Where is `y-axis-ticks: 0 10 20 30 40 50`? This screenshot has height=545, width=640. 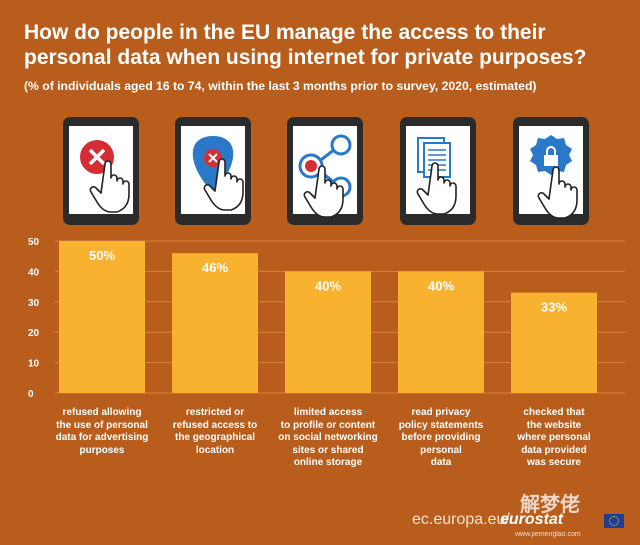 y-axis-ticks: 0 10 20 30 40 50 is located at coordinates (34, 318).